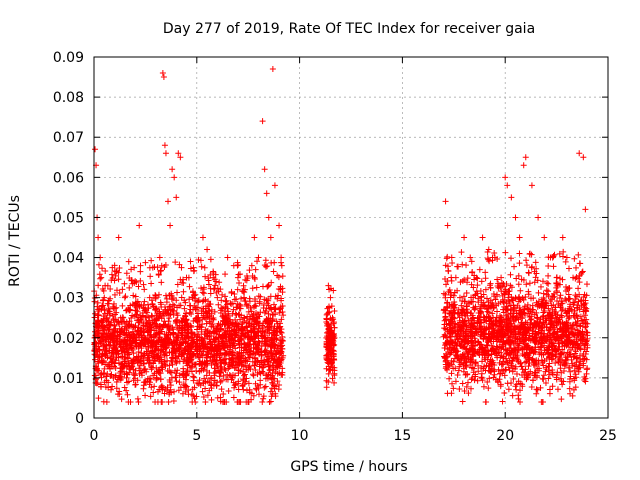 Image resolution: width=640 pixels, height=480 pixels. What do you see at coordinates (348, 467) in the screenshot?
I see `x-axis-label: GPS time / hours` at bounding box center [348, 467].